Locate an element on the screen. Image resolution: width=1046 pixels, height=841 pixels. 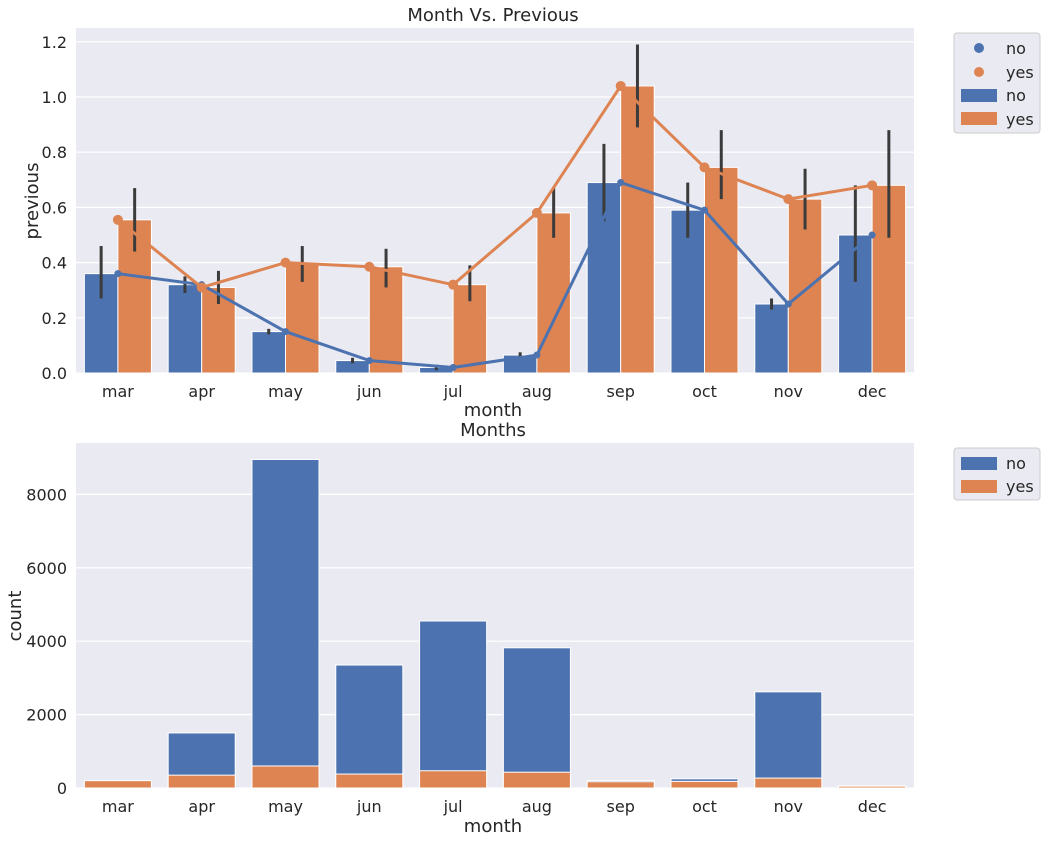
legend: no yes no yes is located at coordinates (997, 83).